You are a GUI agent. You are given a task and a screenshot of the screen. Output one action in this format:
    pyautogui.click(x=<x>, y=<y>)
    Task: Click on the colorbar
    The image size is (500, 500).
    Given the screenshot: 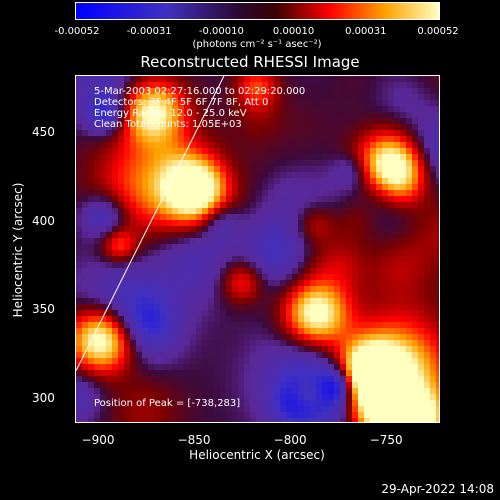 What is the action you would take?
    pyautogui.click(x=257, y=11)
    